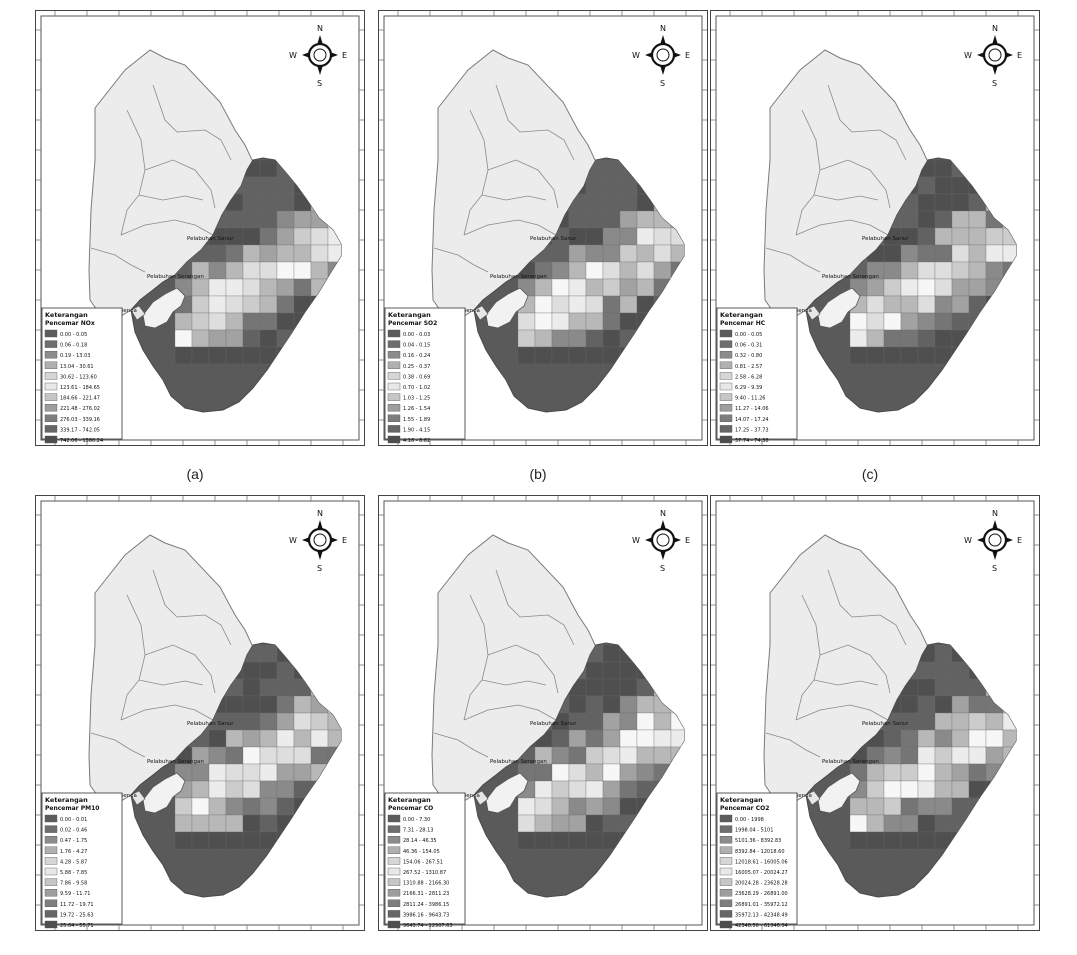  What do you see at coordinates (416, 399) in the screenshot?
I see `legend-entry: 1.03 - 1.25` at bounding box center [416, 399].